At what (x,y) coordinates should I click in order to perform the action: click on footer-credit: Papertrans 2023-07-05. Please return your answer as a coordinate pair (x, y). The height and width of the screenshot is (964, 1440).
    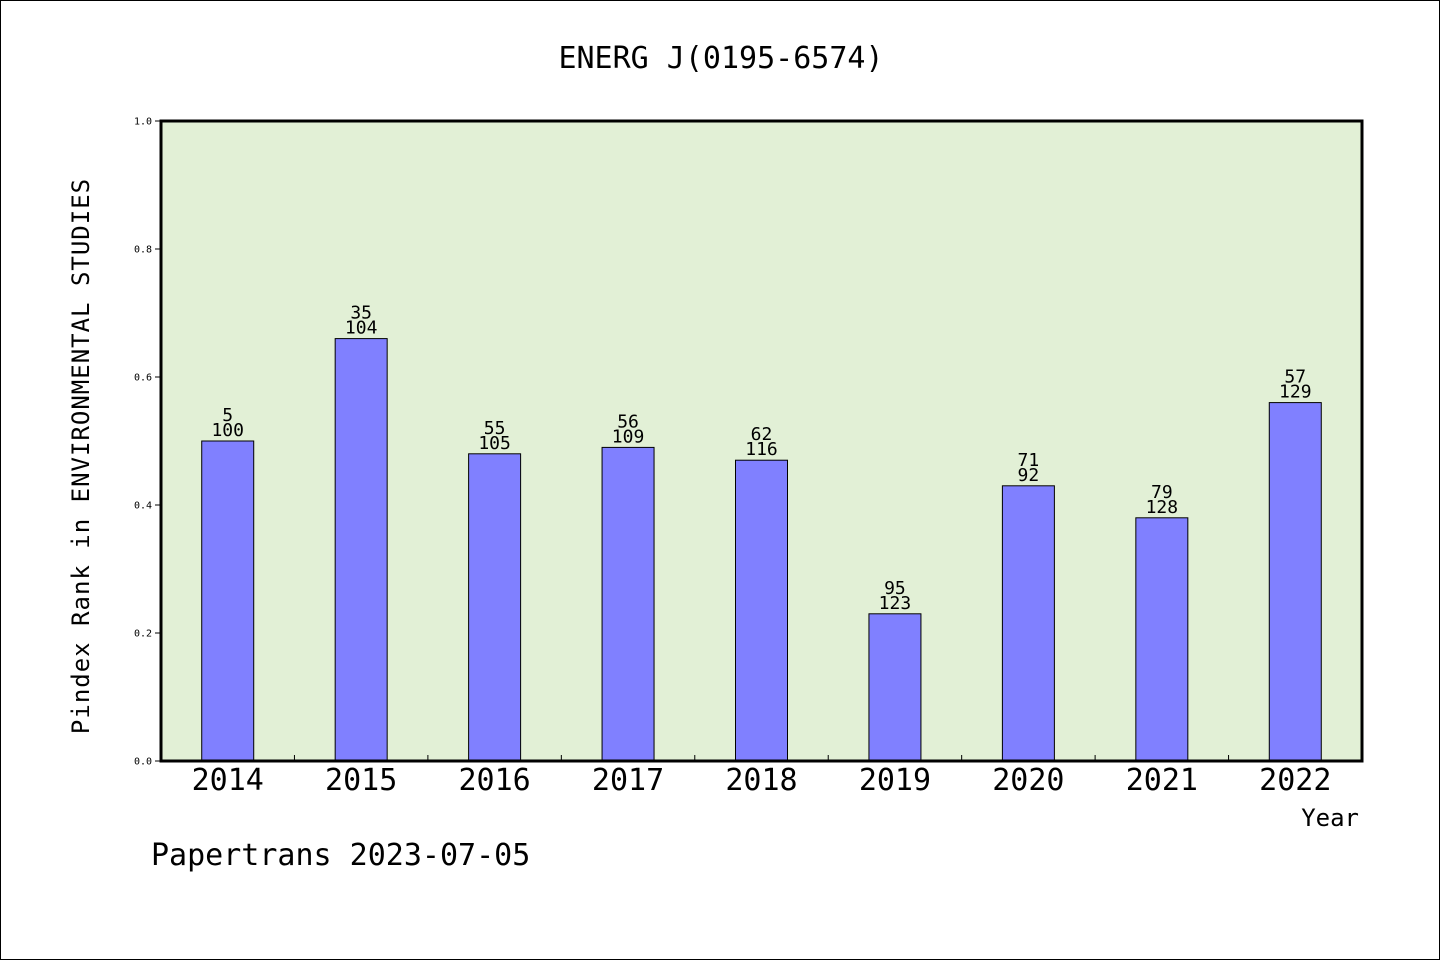
    Looking at the image, I should click on (340, 855).